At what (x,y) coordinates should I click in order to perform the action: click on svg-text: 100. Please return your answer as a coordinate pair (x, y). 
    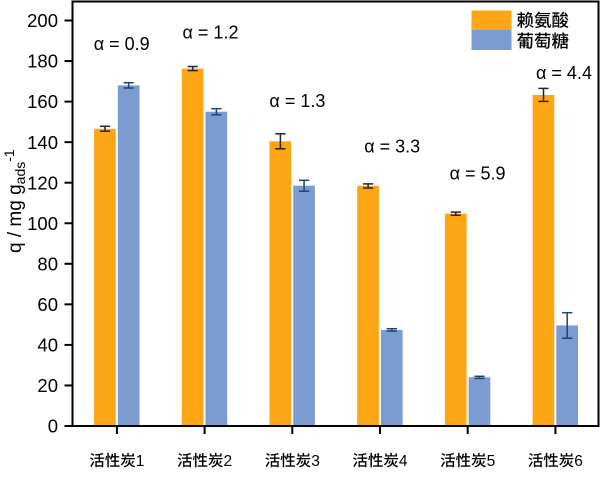
    Looking at the image, I should click on (42, 223).